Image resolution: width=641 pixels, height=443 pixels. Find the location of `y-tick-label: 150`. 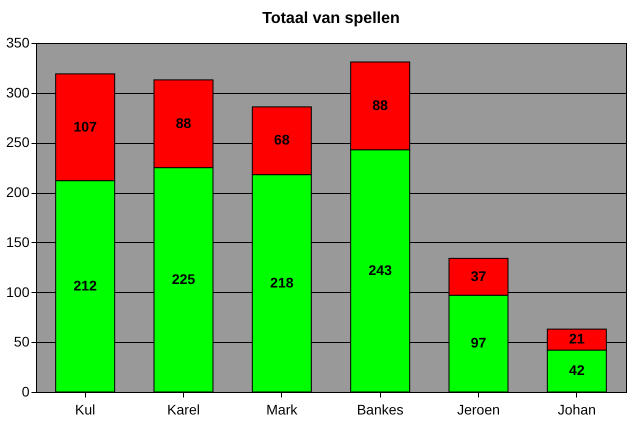

y-tick-label: 150 is located at coordinates (18, 242).